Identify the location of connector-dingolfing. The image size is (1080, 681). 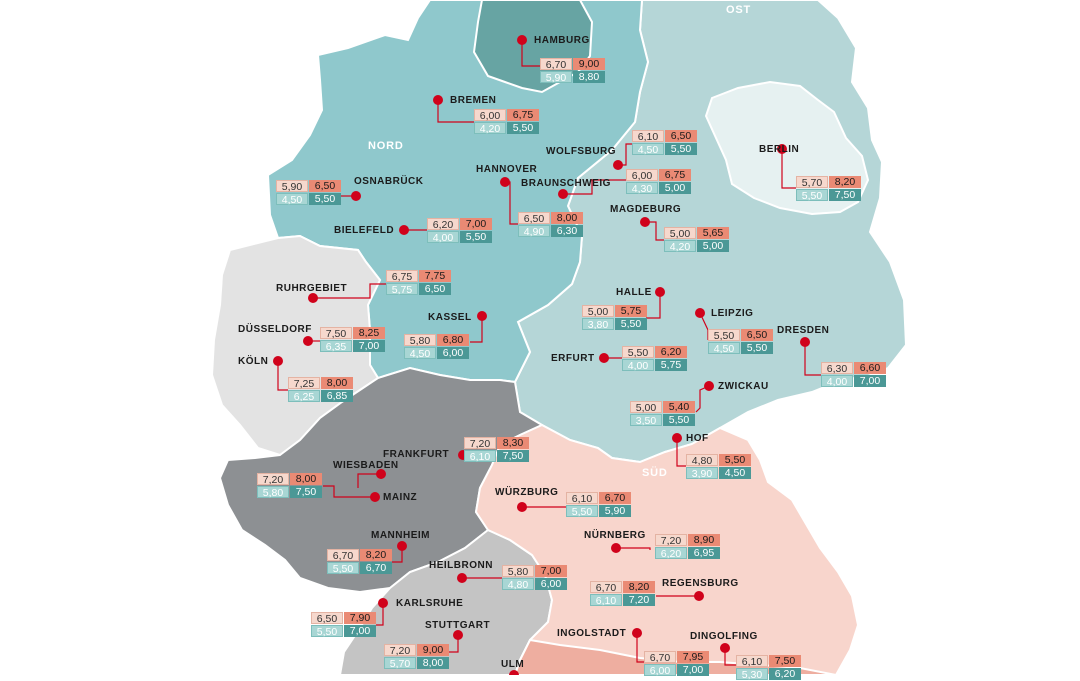
(730, 657).